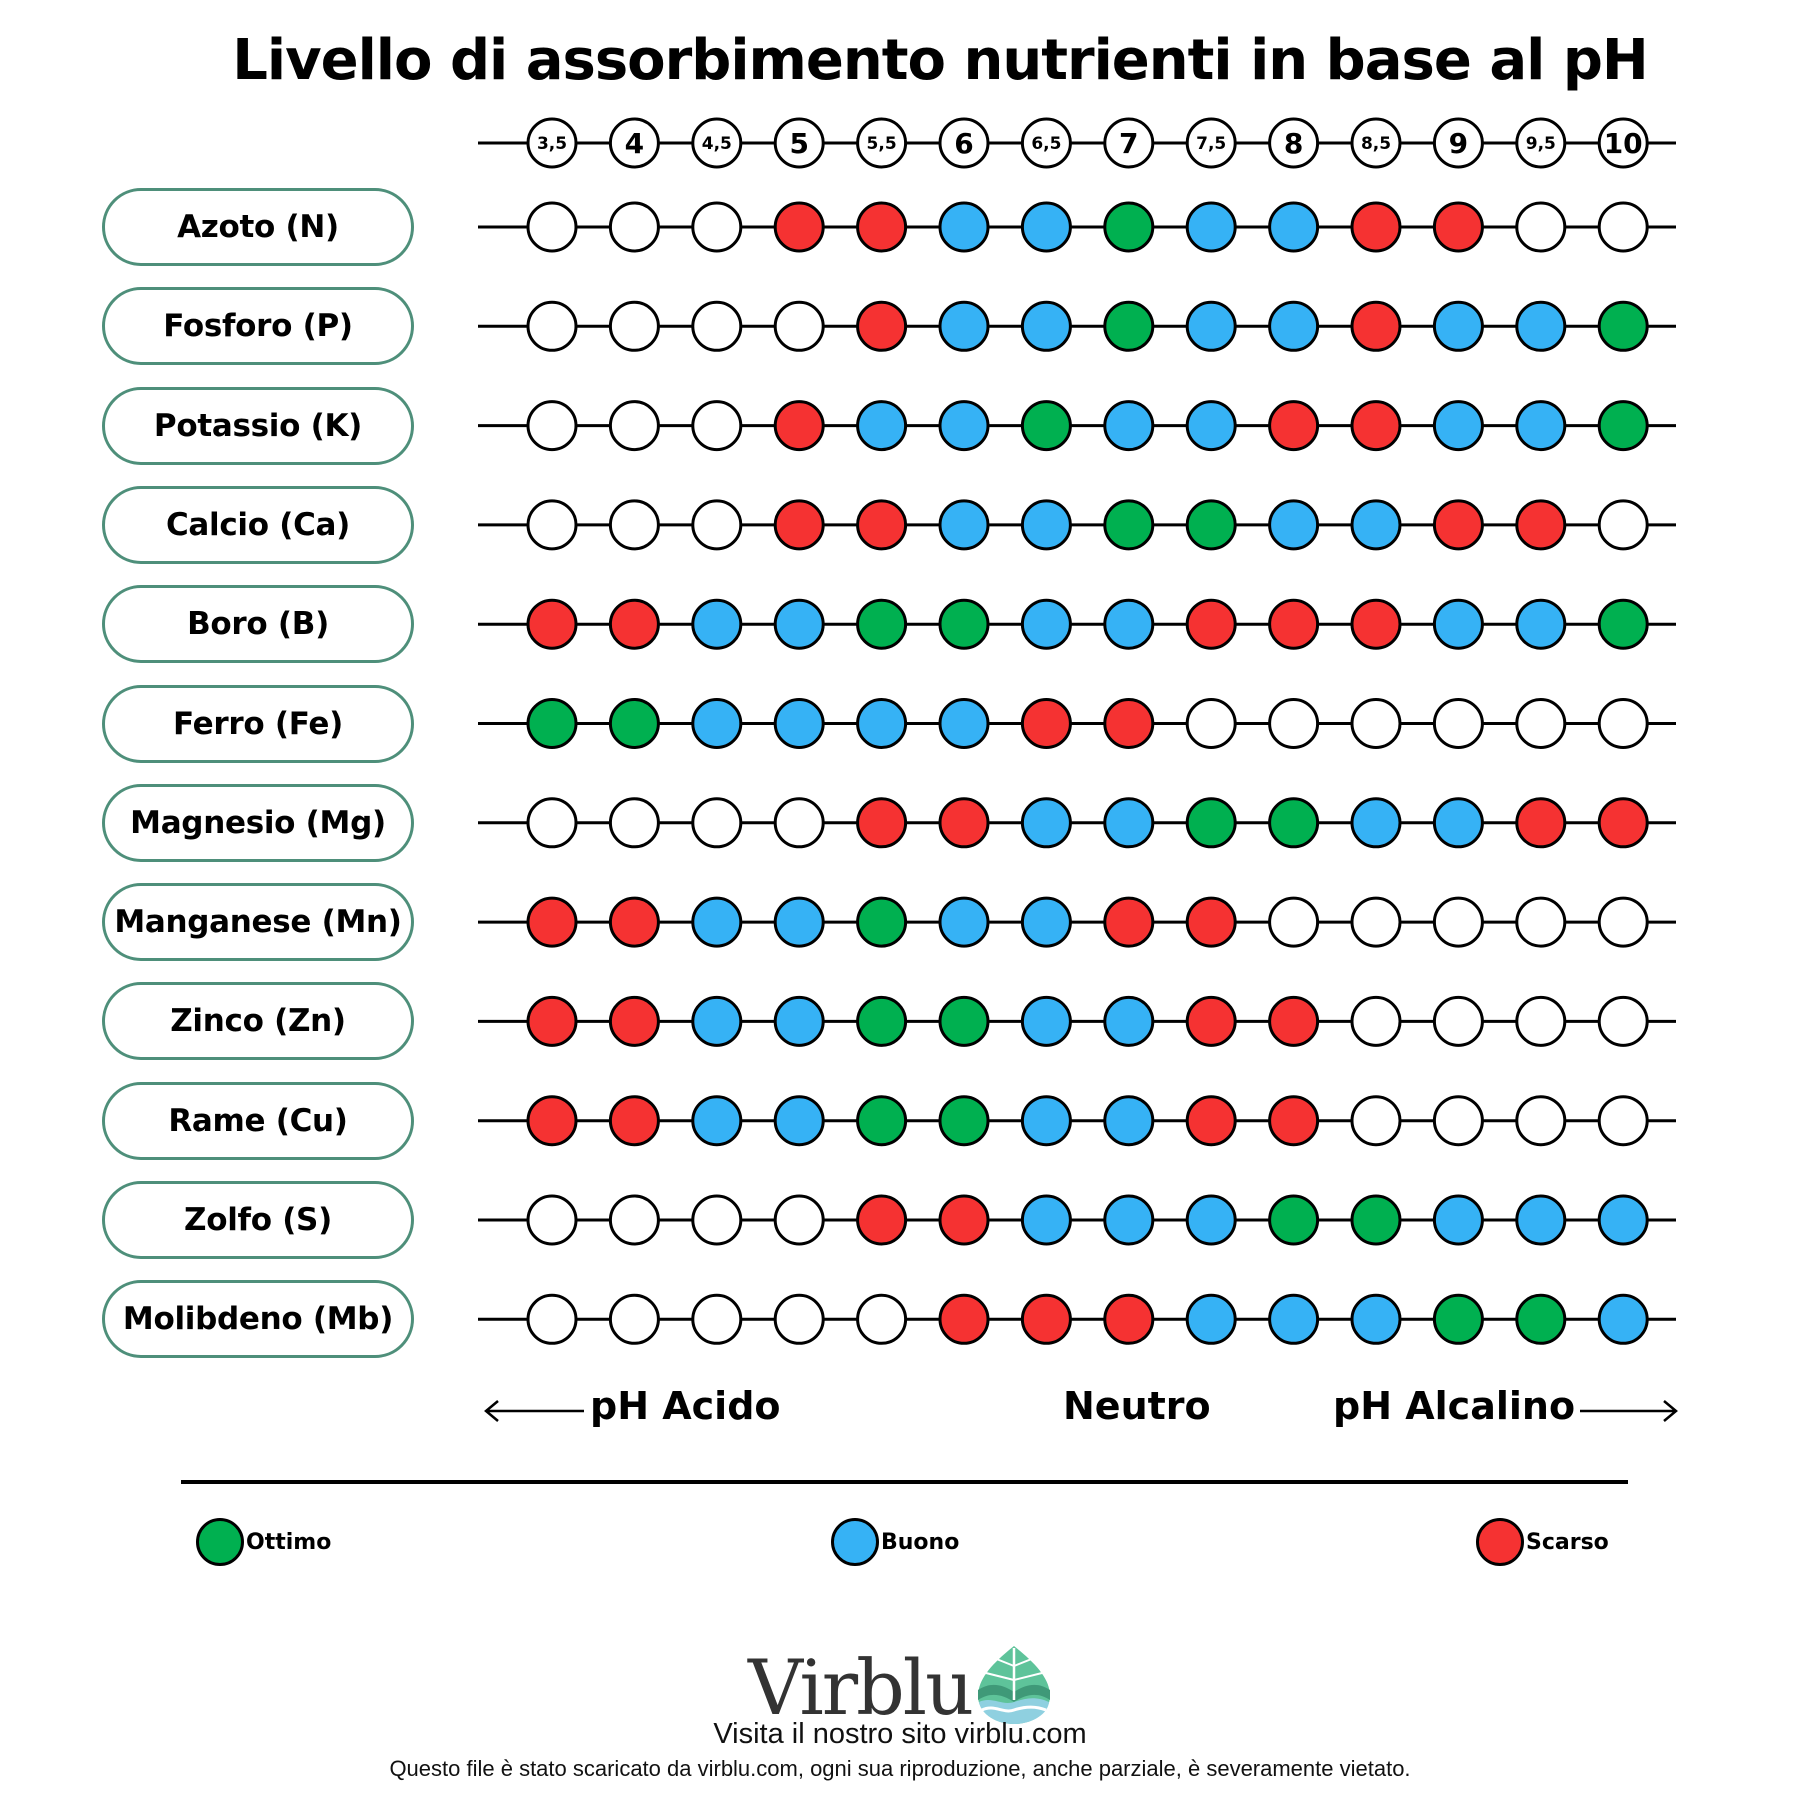 Image resolution: width=1800 pixels, height=1800 pixels. I want to click on ph-tick-label: 3,5, so click(552, 144).